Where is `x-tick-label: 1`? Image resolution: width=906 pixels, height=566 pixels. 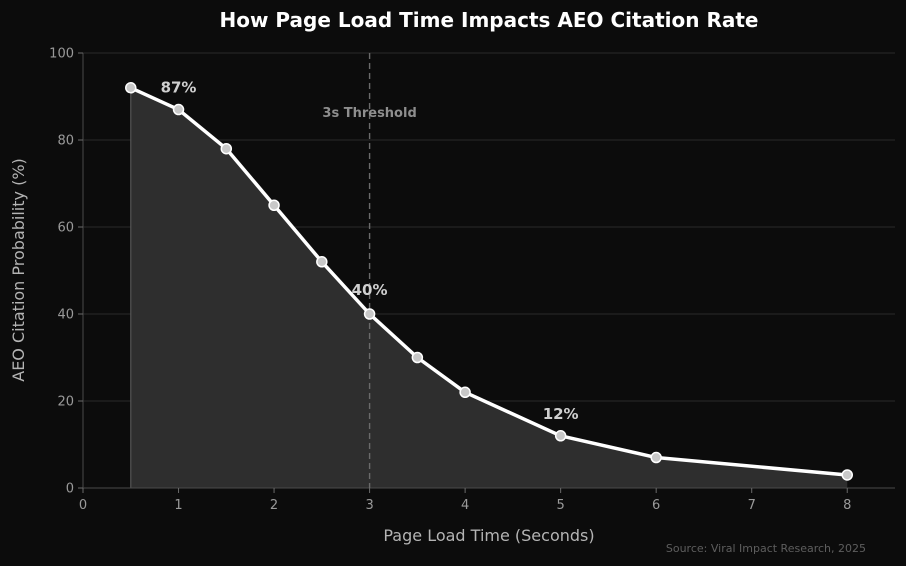
x-tick-label: 1 is located at coordinates (178, 505).